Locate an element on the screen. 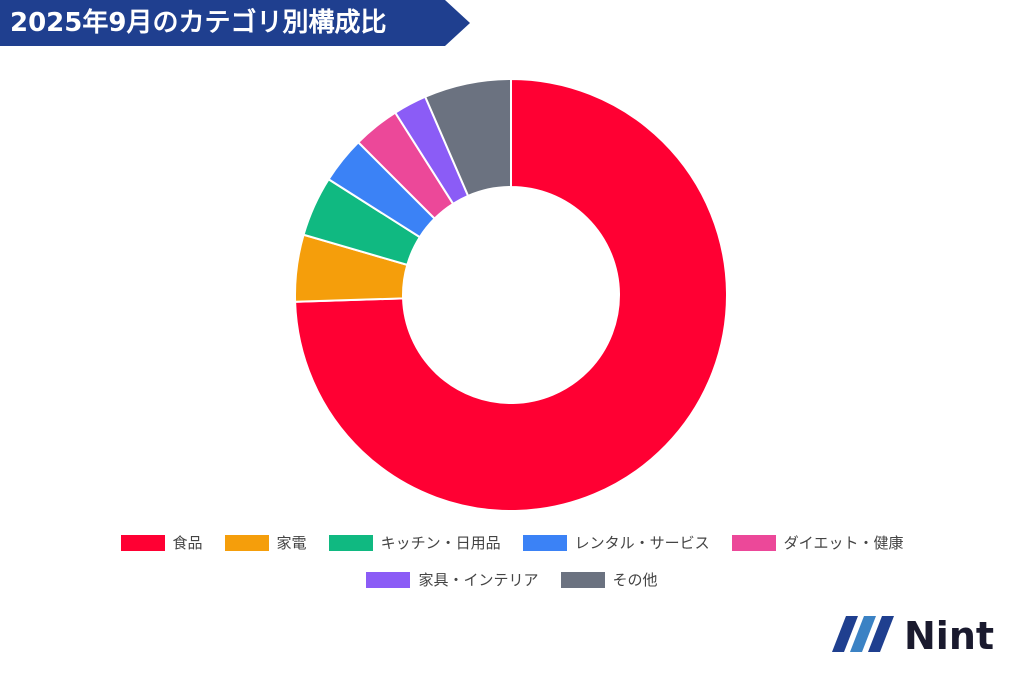 This screenshot has width=1024, height=683. legend-item-4: レンタル・サービス is located at coordinates (616, 542).